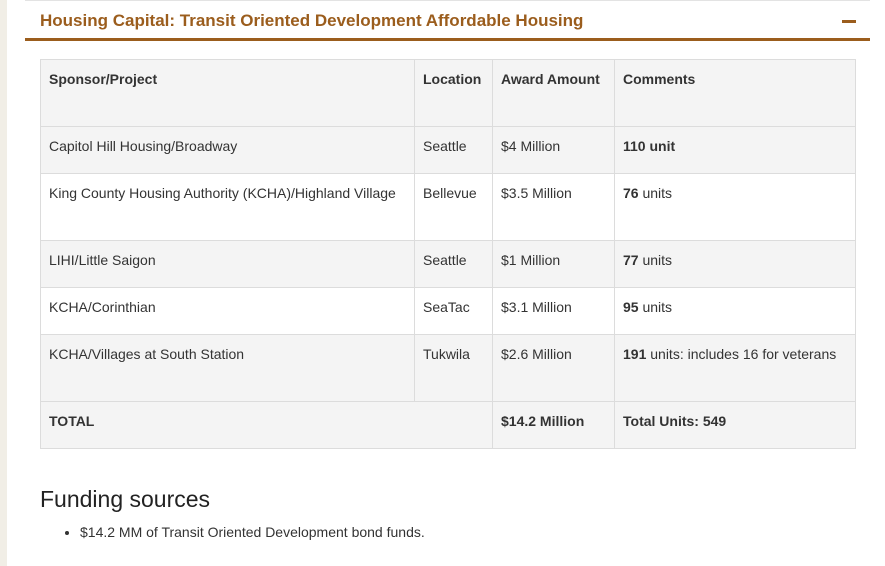 Image resolution: width=885 pixels, height=566 pixels. What do you see at coordinates (553, 368) in the screenshot?
I see `cell-award: $2.6 Million` at bounding box center [553, 368].